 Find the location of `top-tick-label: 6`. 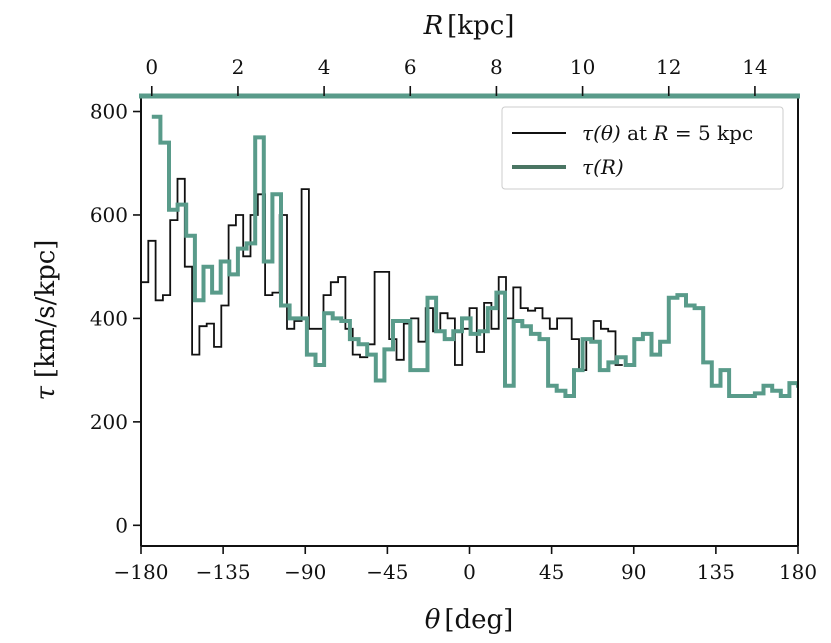

top-tick-label: 6 is located at coordinates (410, 67).